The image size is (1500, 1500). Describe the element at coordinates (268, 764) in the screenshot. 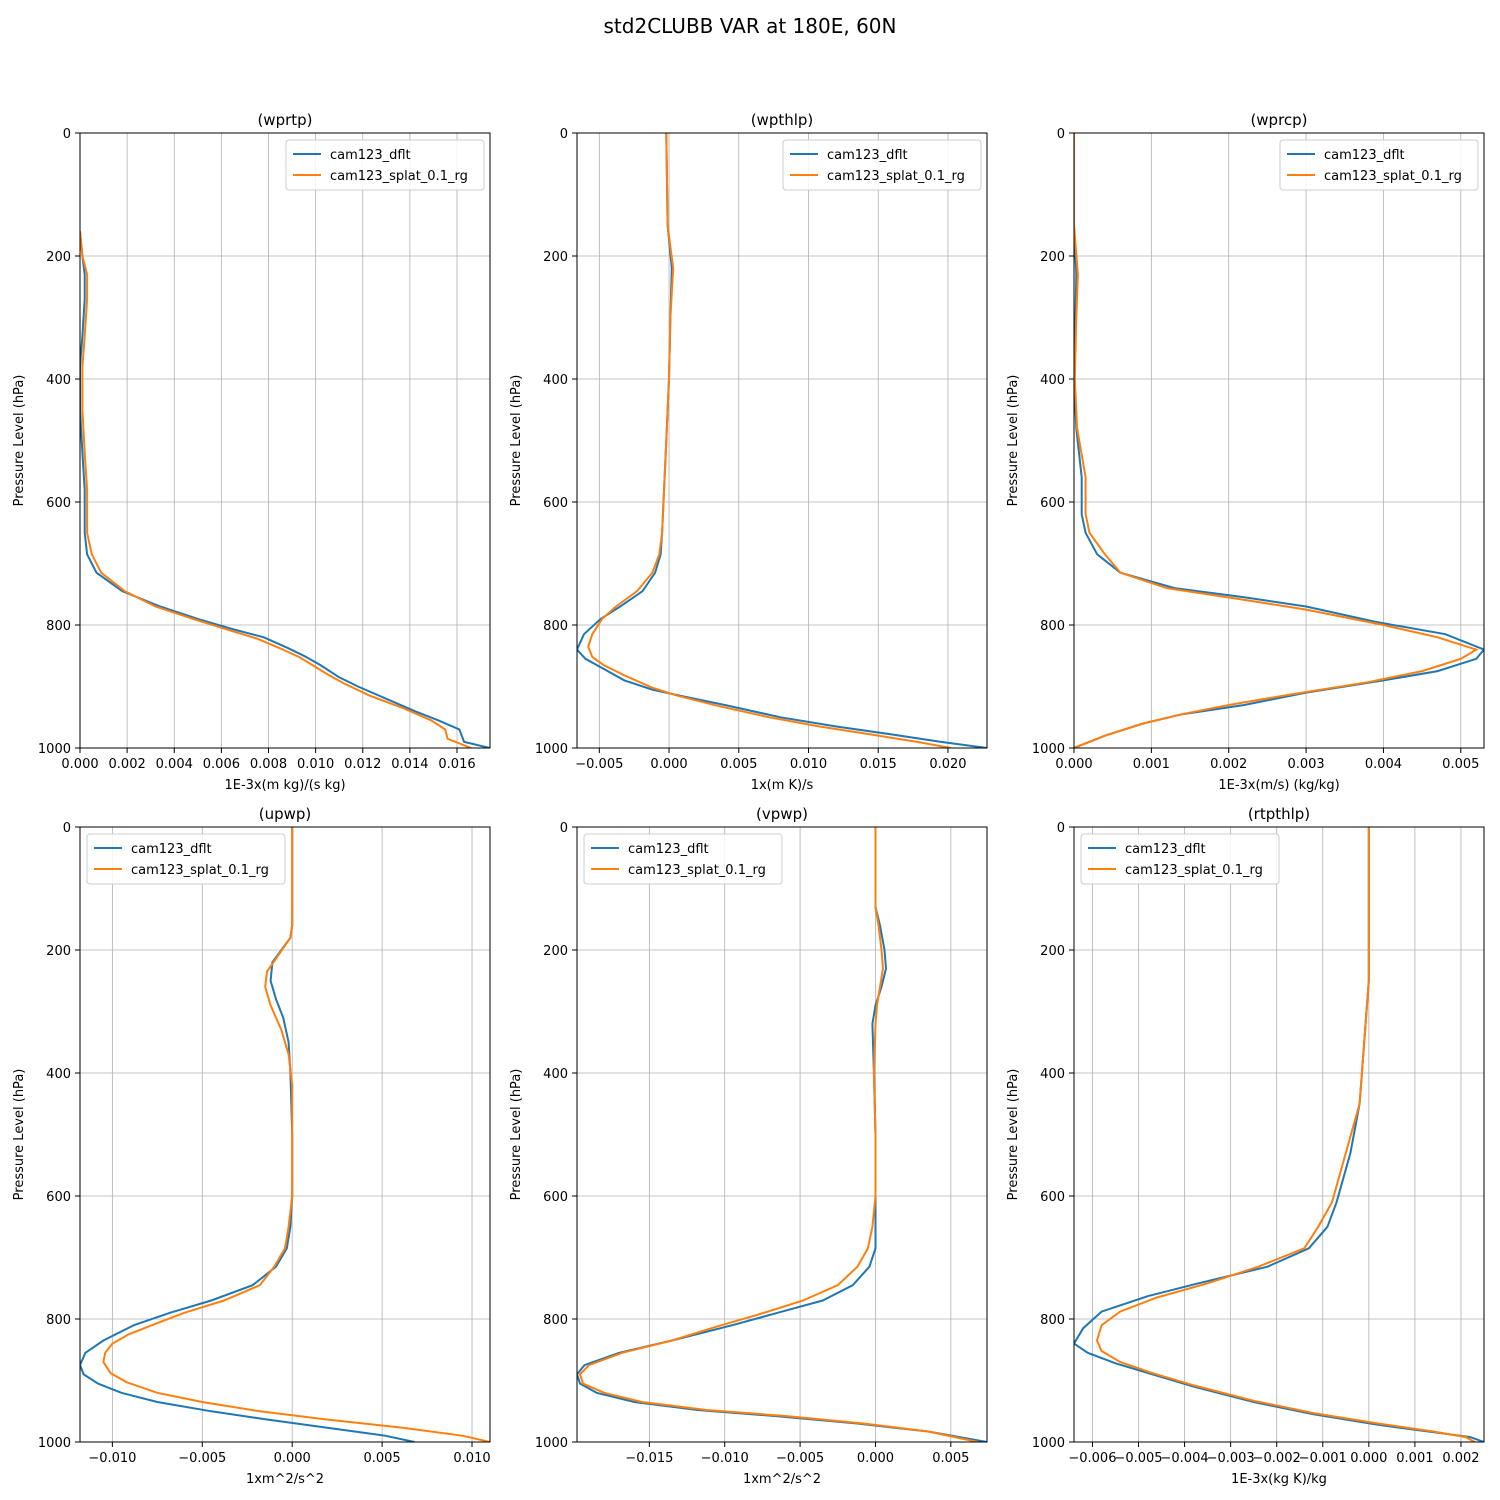

I see `x-tick-label: 0.008` at that location.